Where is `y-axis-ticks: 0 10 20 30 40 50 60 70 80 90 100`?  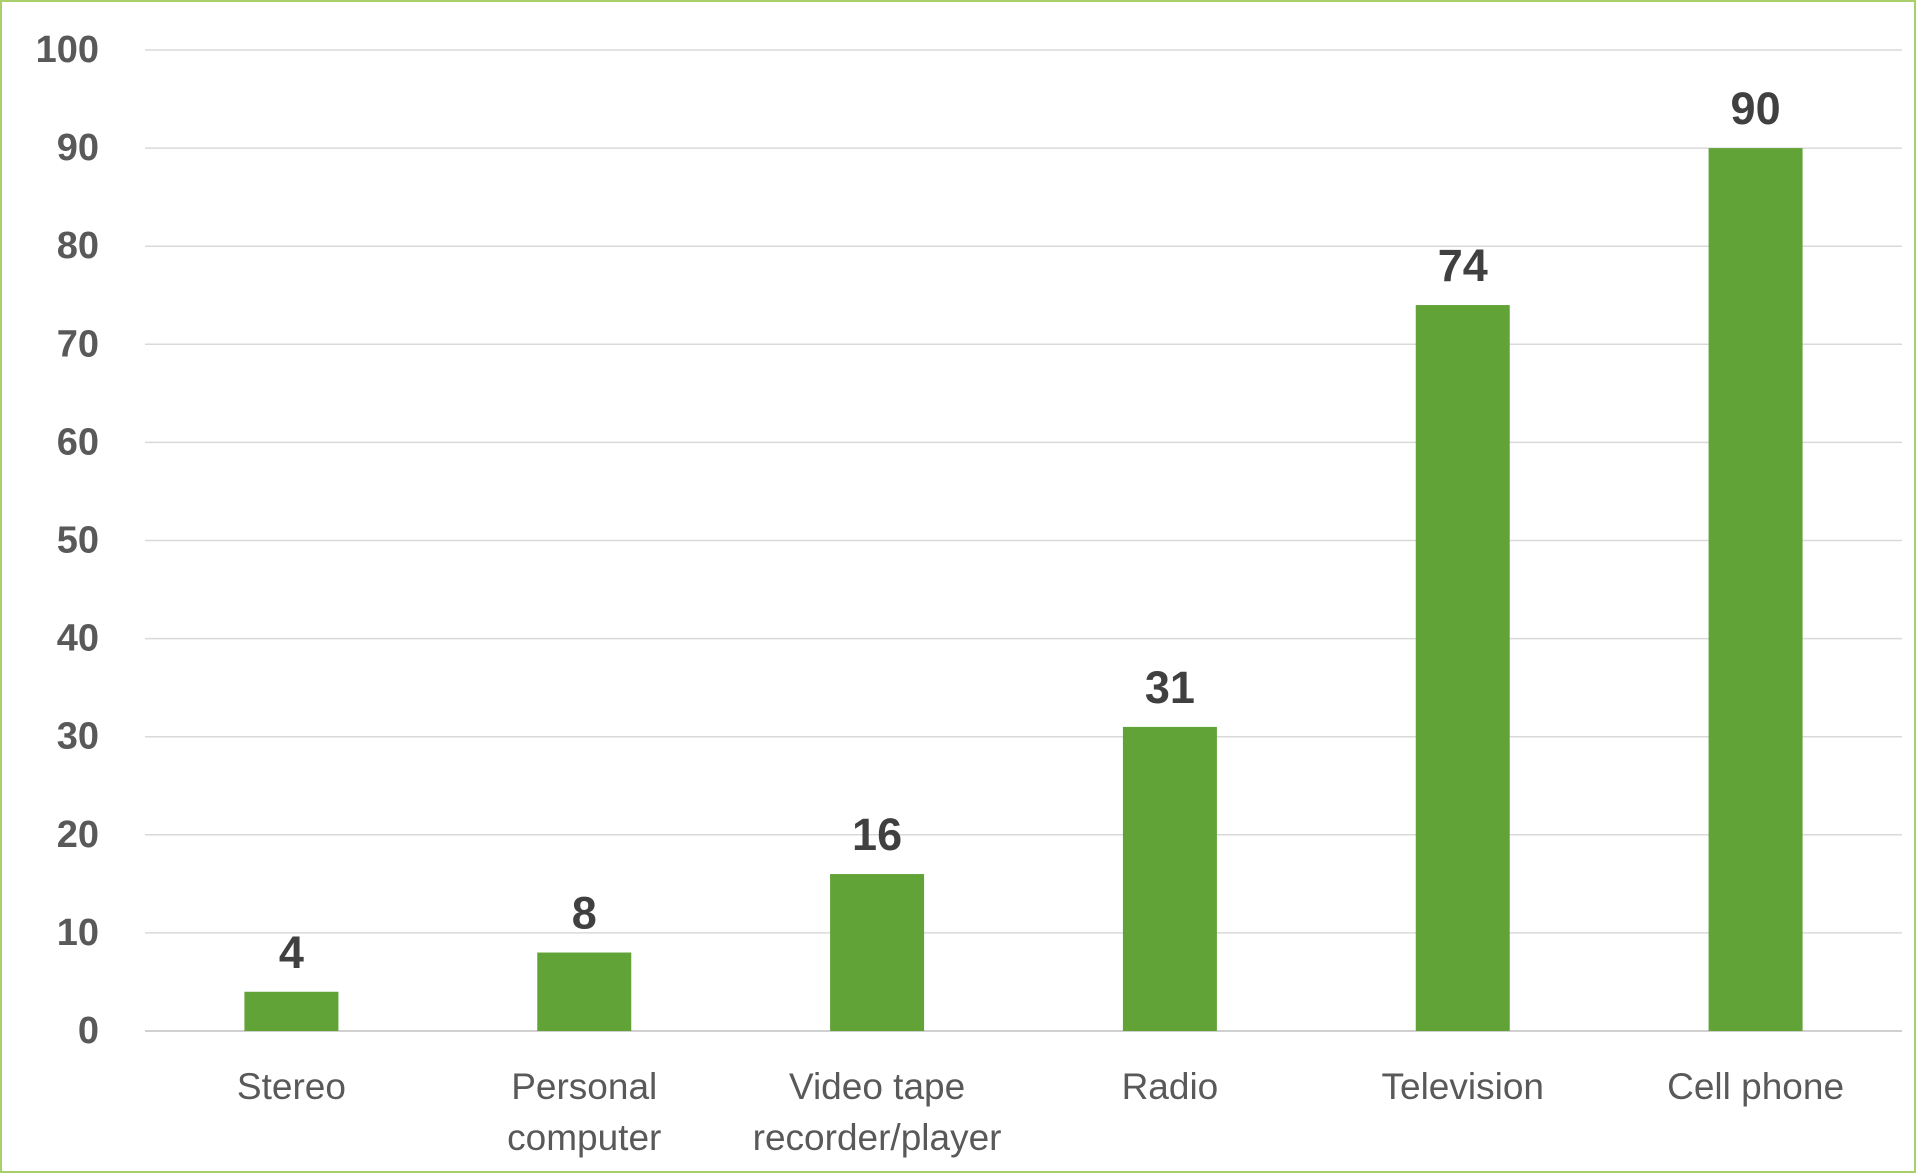
y-axis-ticks: 0 10 20 30 40 50 60 70 80 90 100 is located at coordinates (67, 540).